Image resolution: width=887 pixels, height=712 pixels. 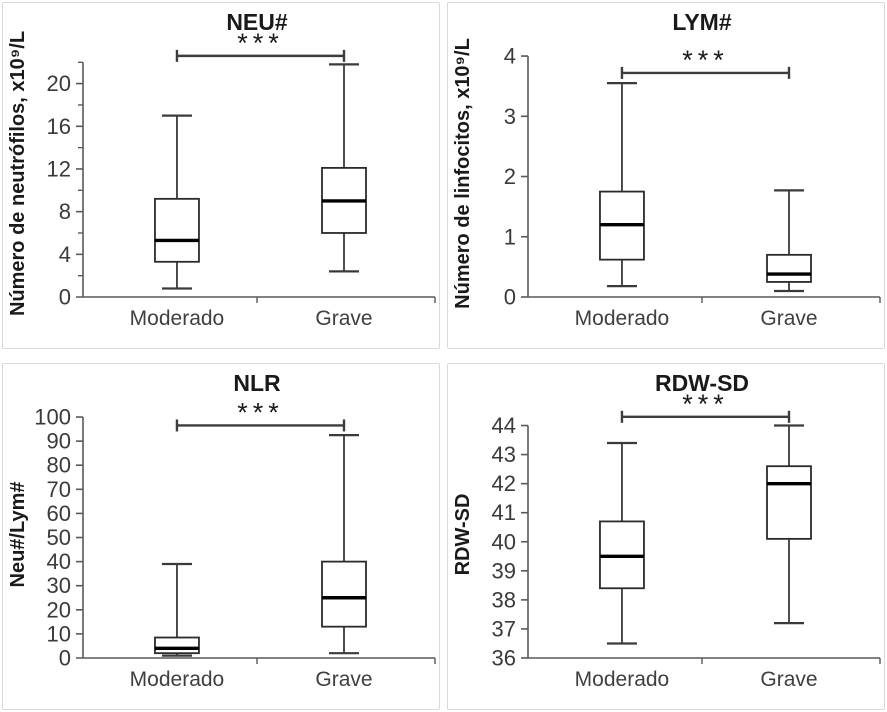 I want to click on y-tick-label: 41, so click(x=504, y=512).